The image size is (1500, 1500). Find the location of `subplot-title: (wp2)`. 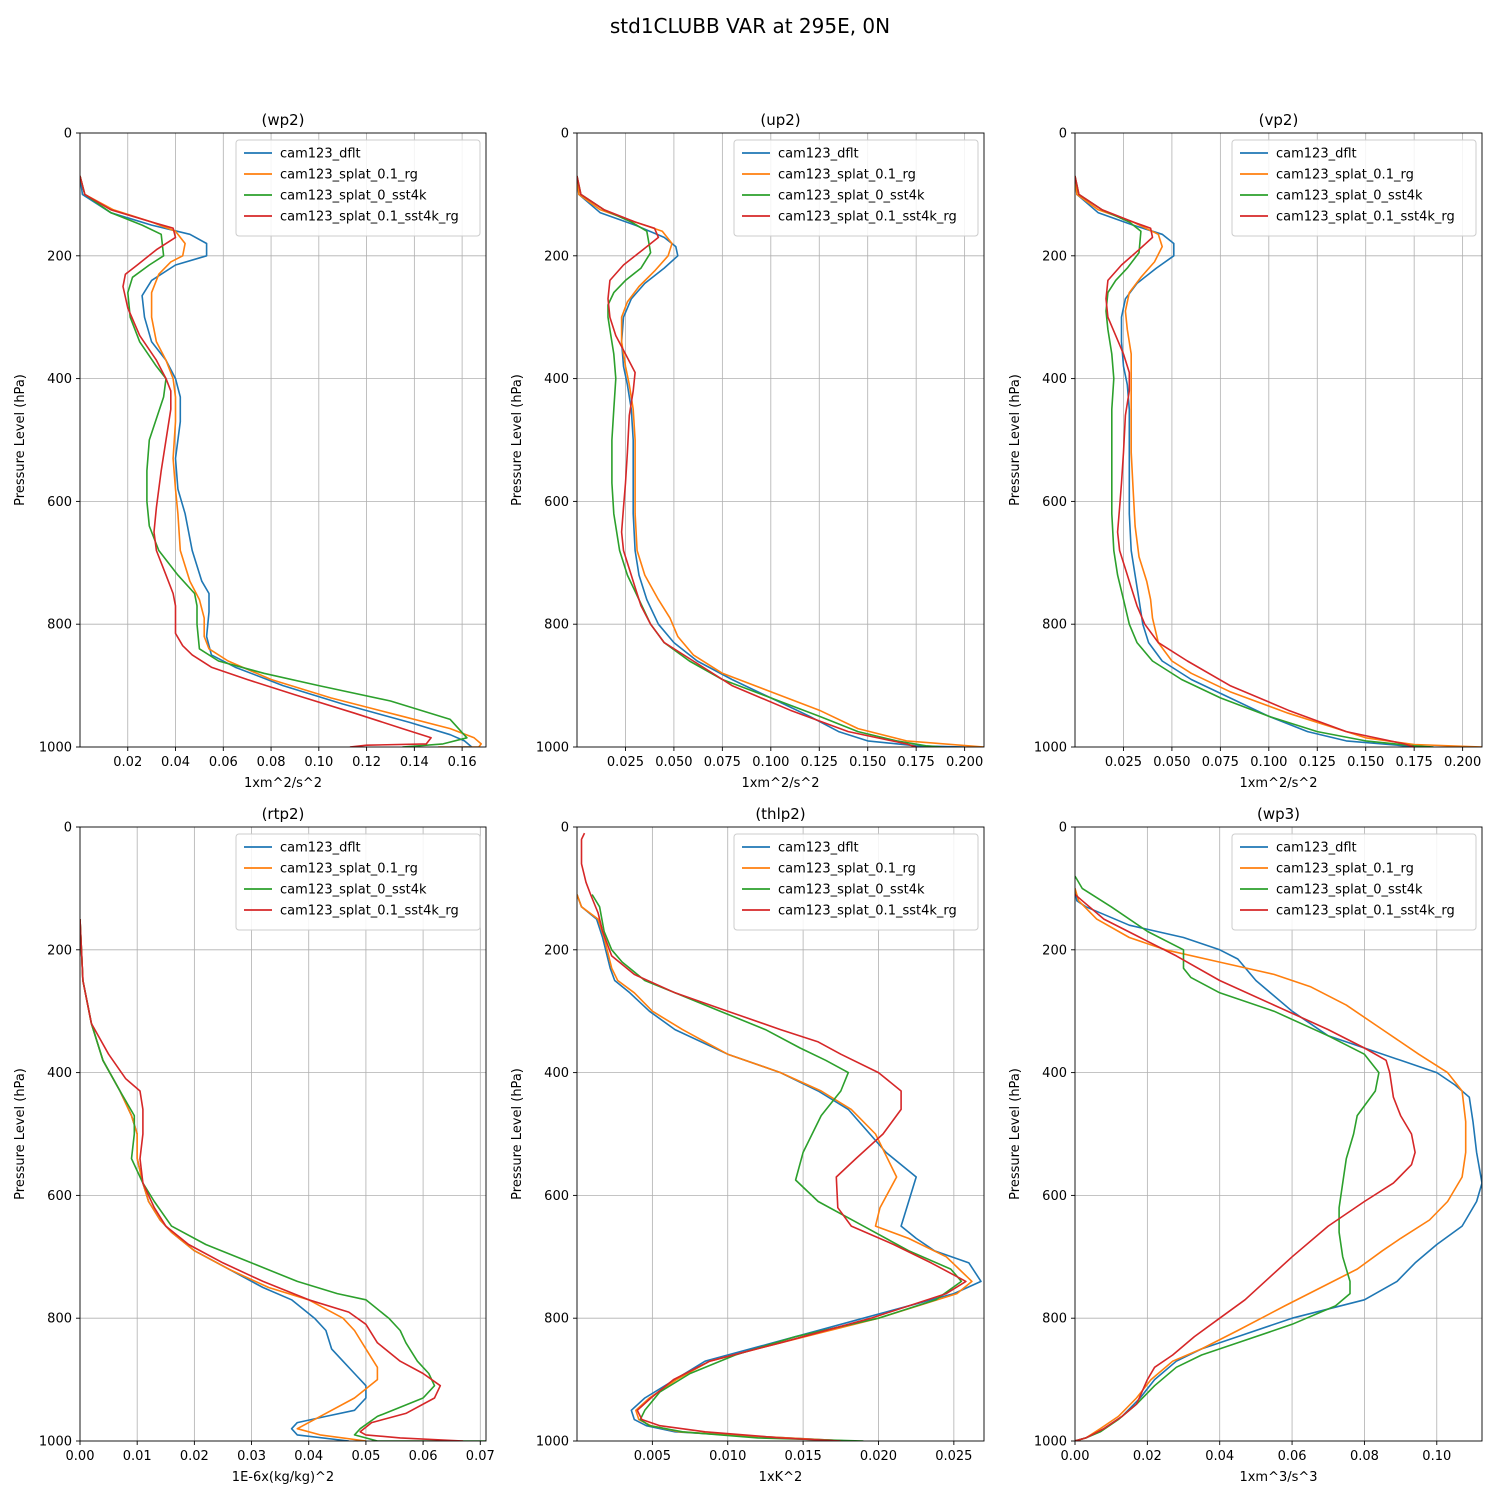

subplot-title: (wp2) is located at coordinates (282, 120).